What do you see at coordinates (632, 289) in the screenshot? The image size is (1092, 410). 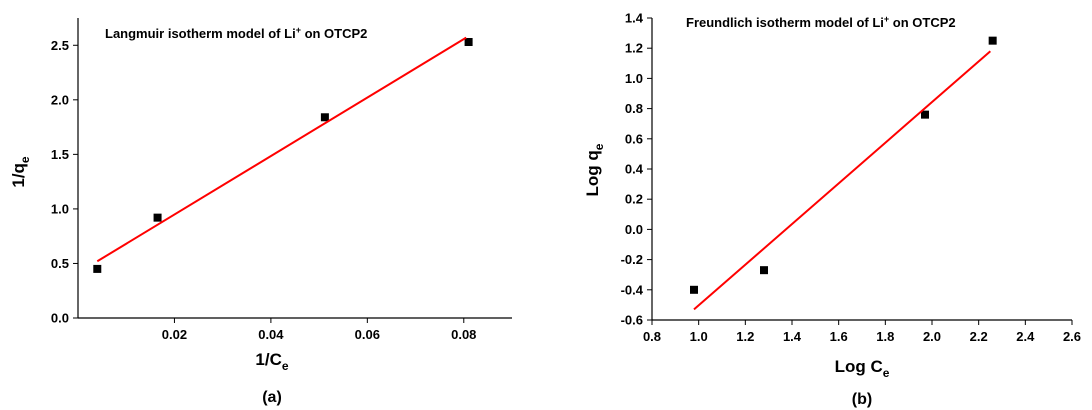 I see `y-tick-label: -0.4` at bounding box center [632, 289].